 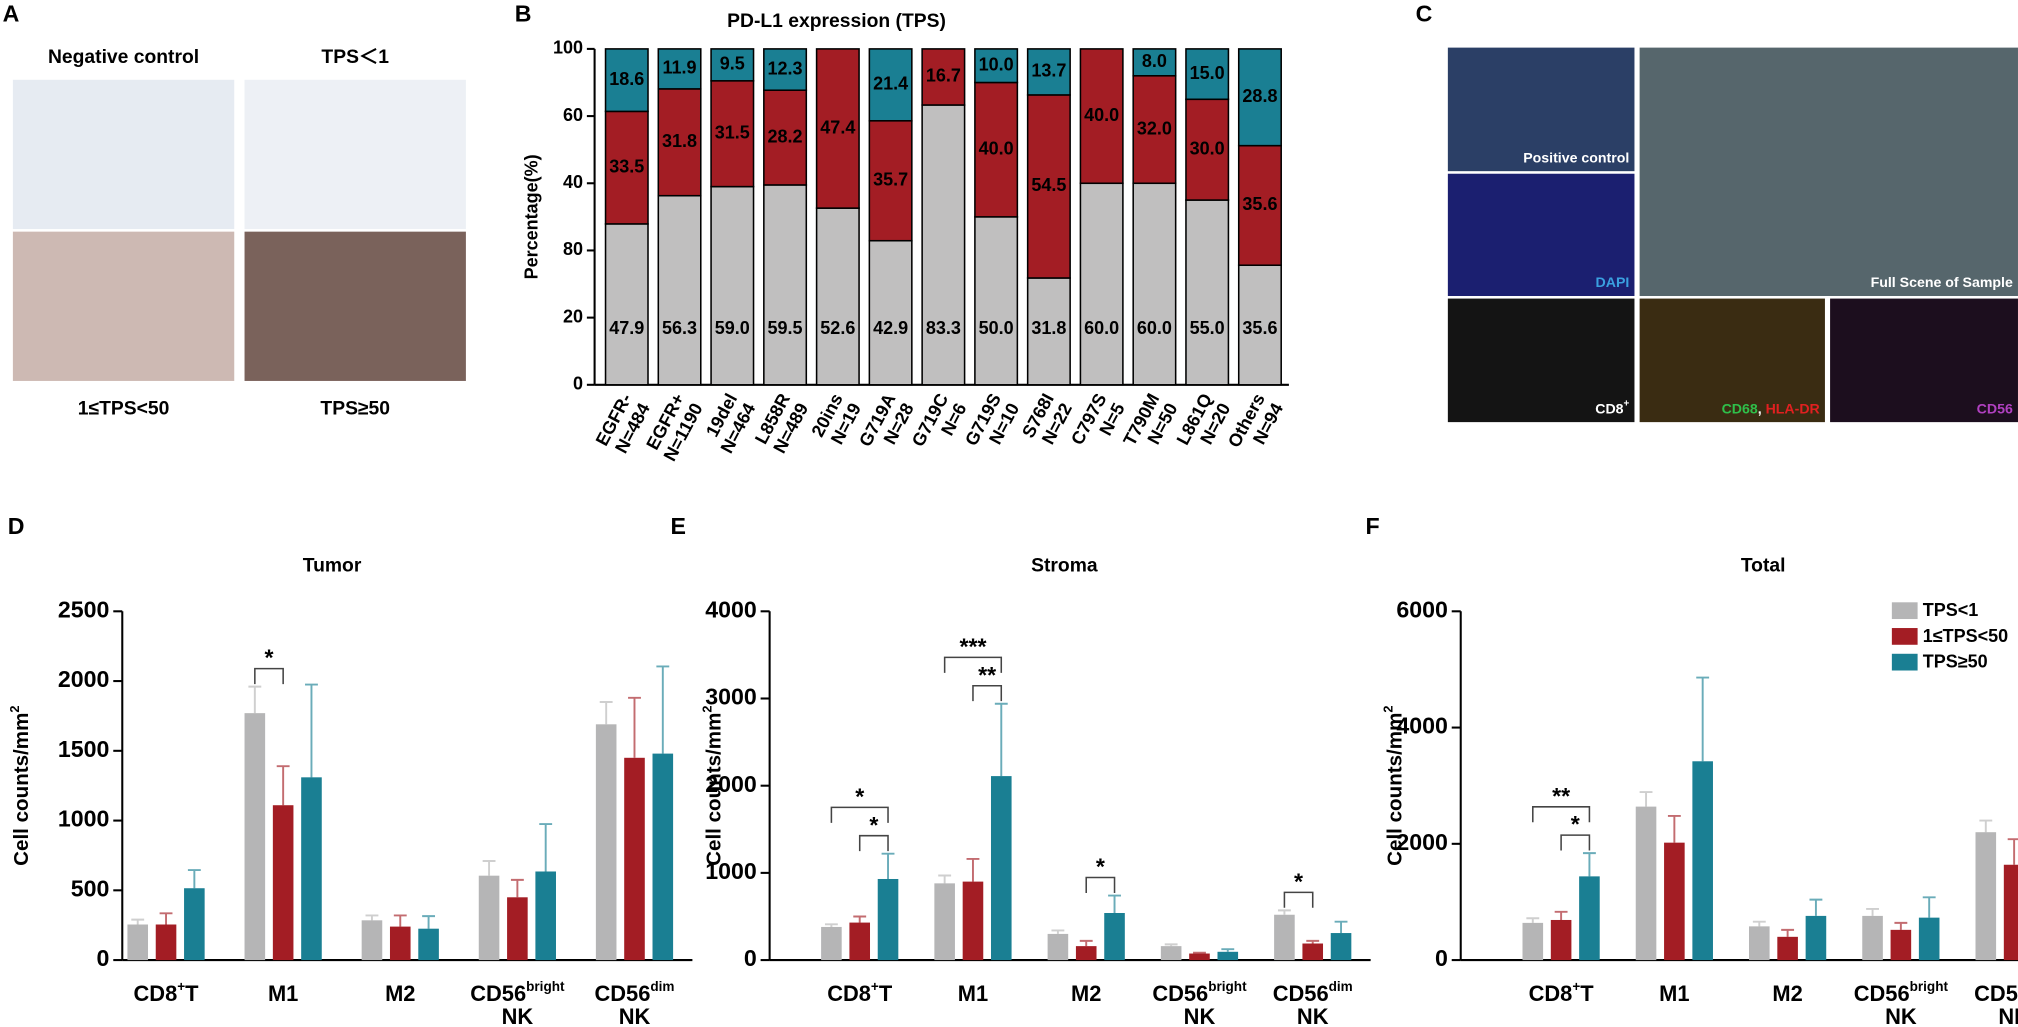 What do you see at coordinates (90, 888) in the screenshot?
I see `y-tick-label: 500` at bounding box center [90, 888].